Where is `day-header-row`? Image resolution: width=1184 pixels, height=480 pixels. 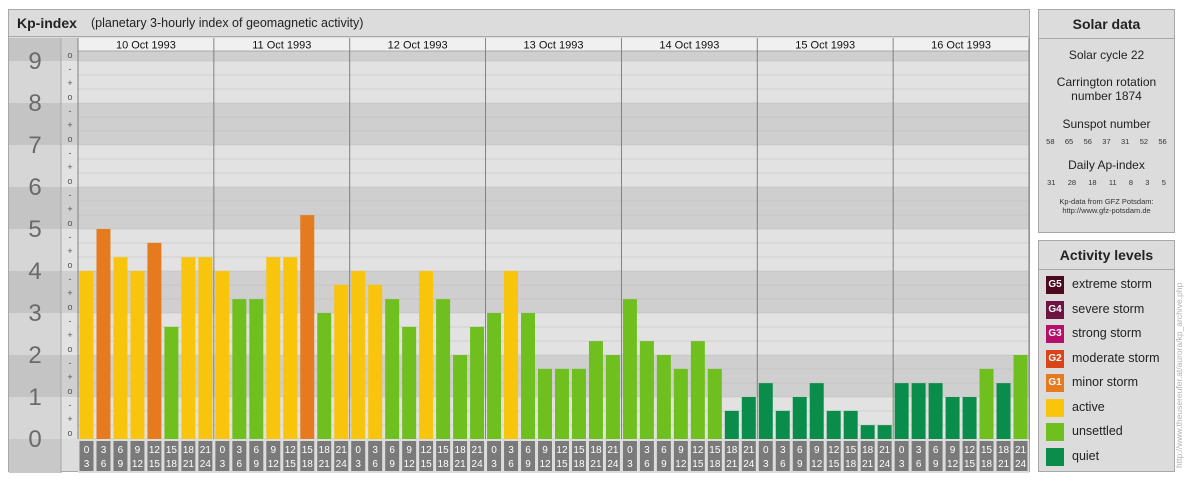 day-header-row is located at coordinates (553, 44).